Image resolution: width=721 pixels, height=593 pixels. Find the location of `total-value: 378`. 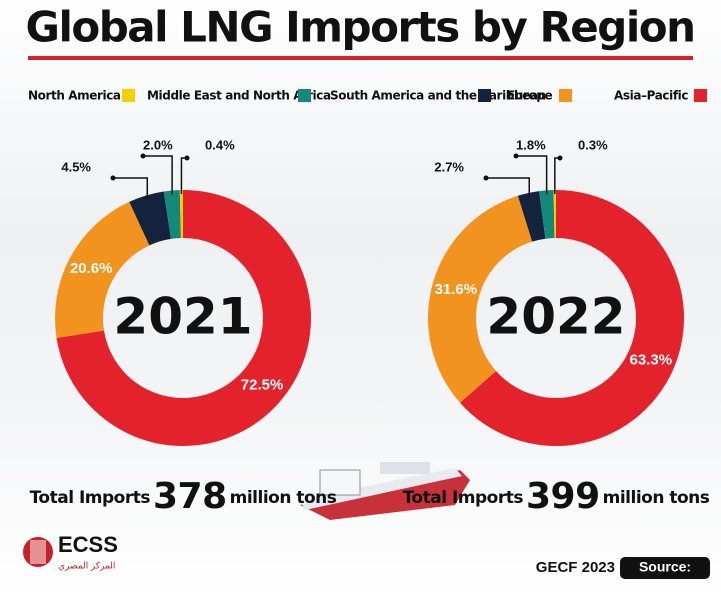

total-value: 378 is located at coordinates (190, 496).